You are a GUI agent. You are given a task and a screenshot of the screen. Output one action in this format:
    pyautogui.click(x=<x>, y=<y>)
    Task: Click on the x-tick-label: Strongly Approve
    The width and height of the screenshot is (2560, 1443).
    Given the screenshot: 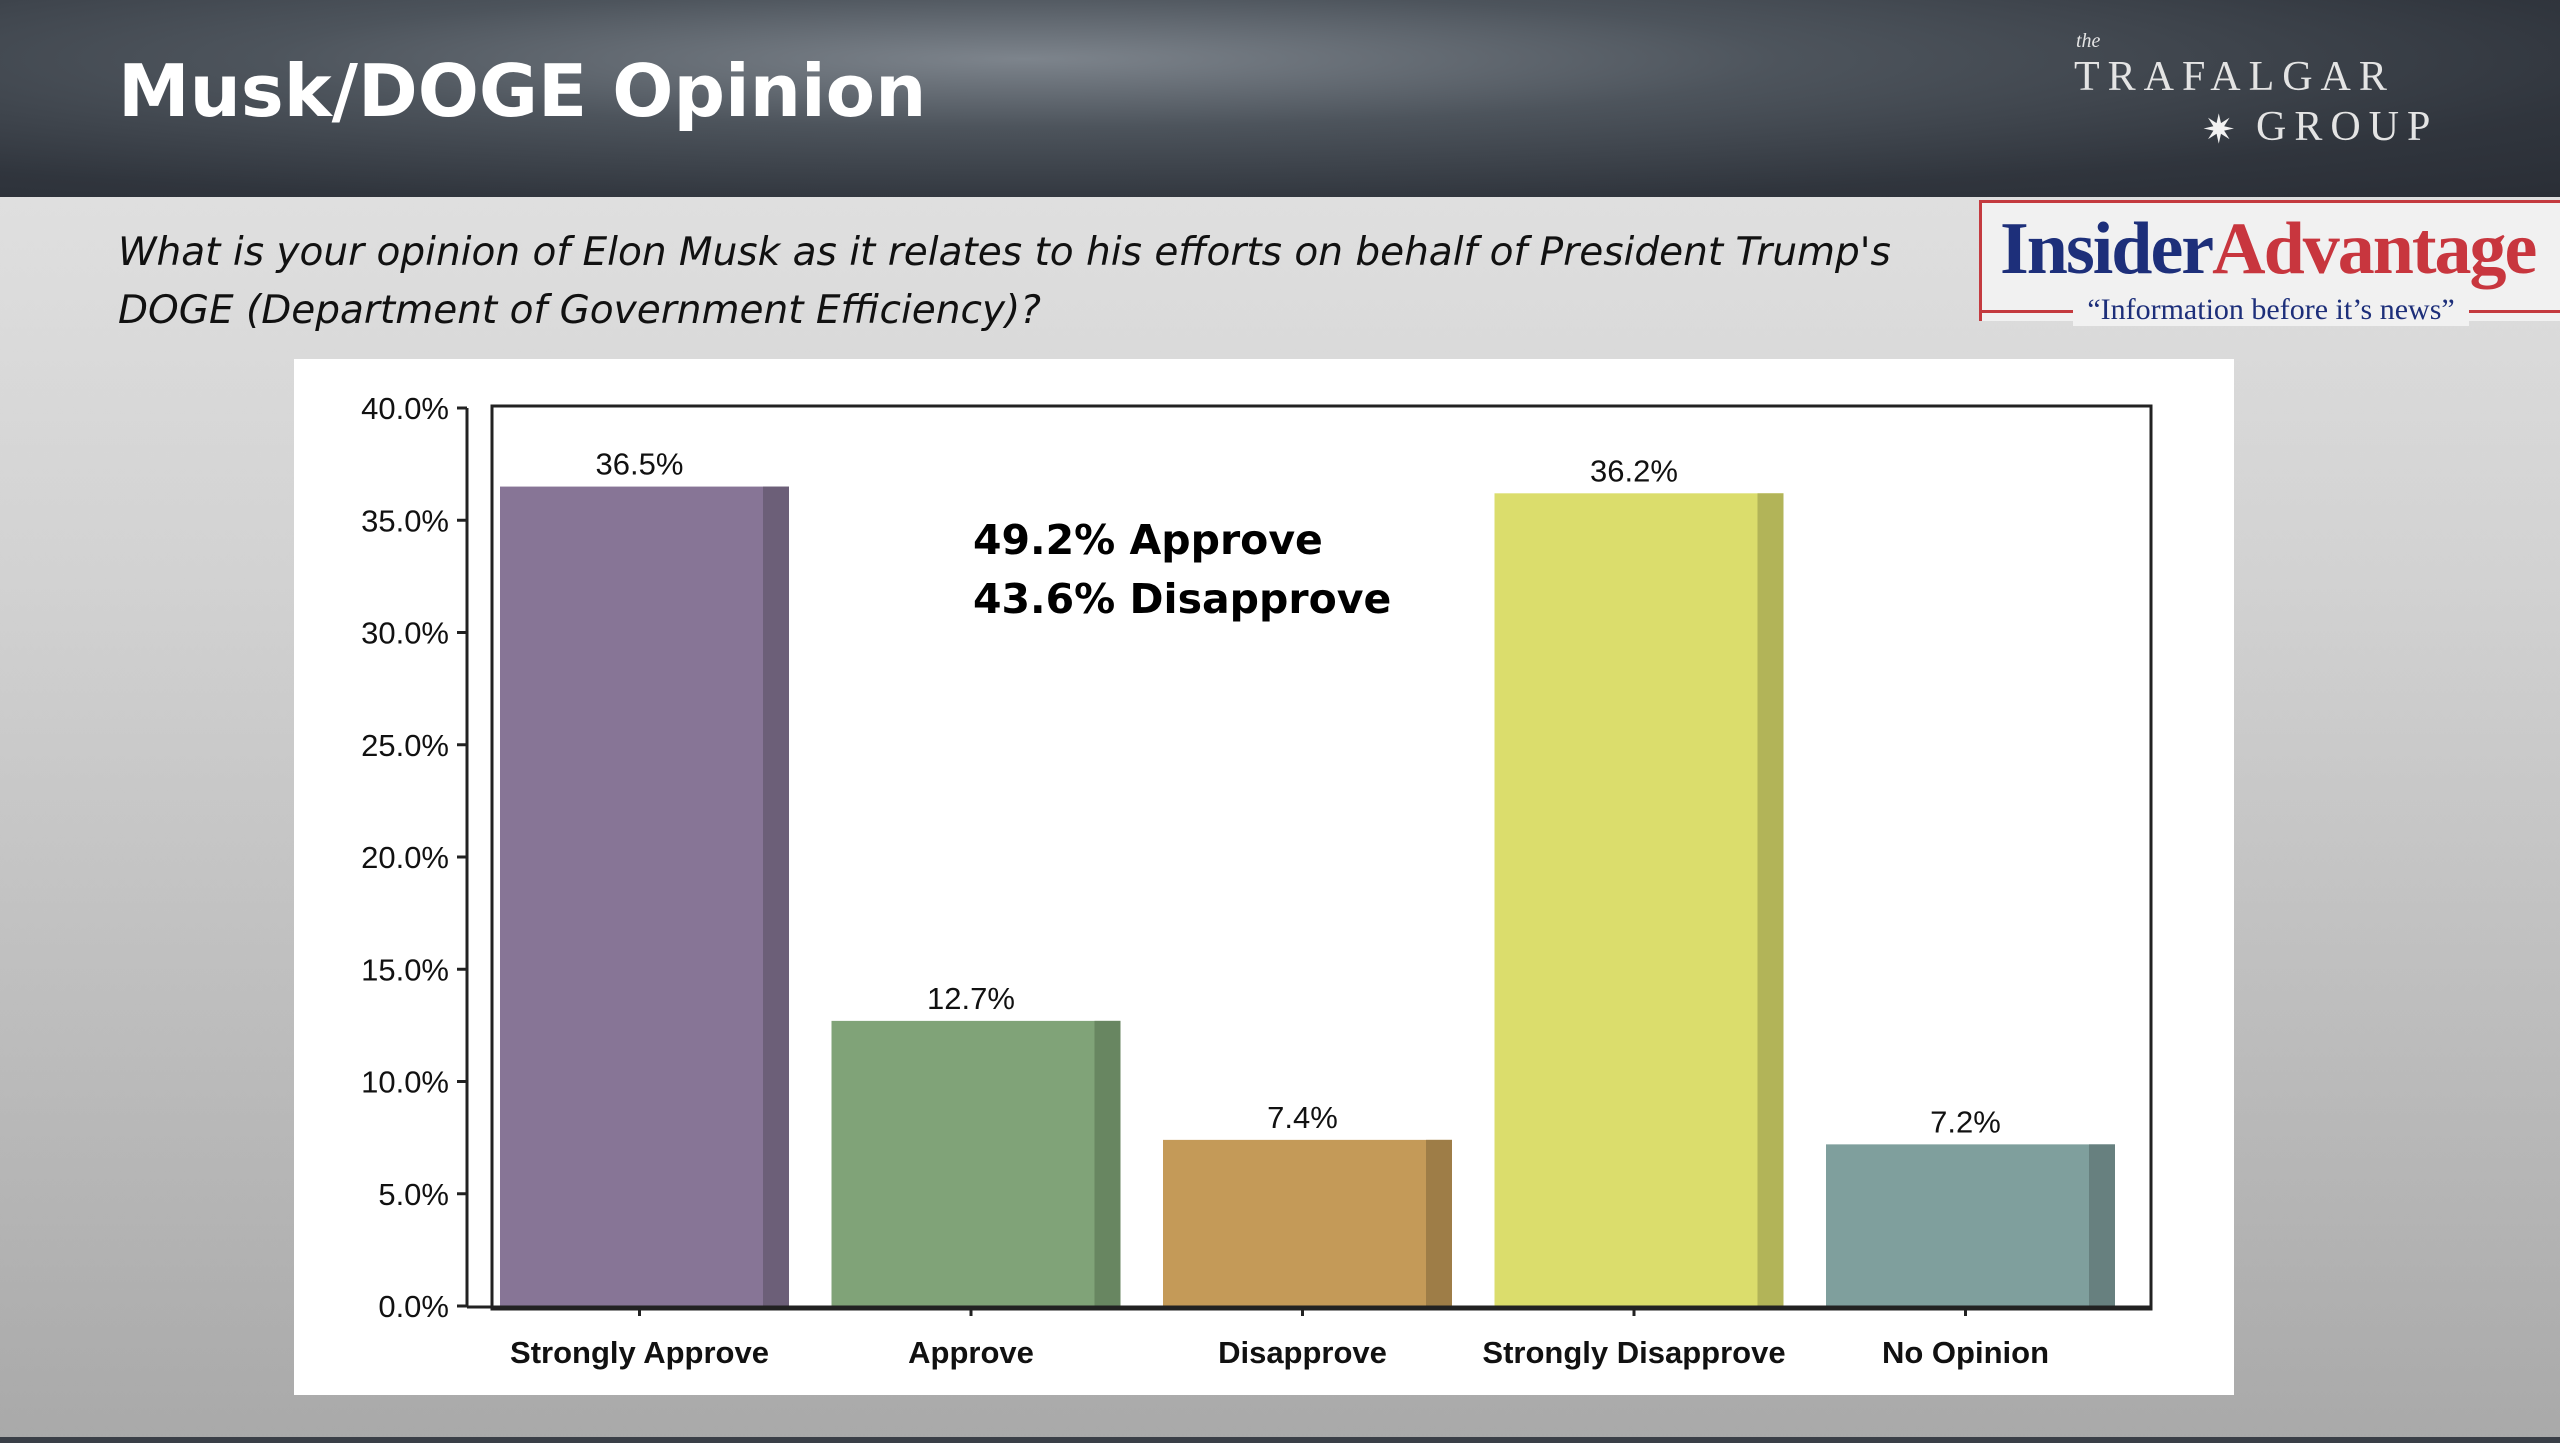 What is the action you would take?
    pyautogui.click(x=639, y=1352)
    